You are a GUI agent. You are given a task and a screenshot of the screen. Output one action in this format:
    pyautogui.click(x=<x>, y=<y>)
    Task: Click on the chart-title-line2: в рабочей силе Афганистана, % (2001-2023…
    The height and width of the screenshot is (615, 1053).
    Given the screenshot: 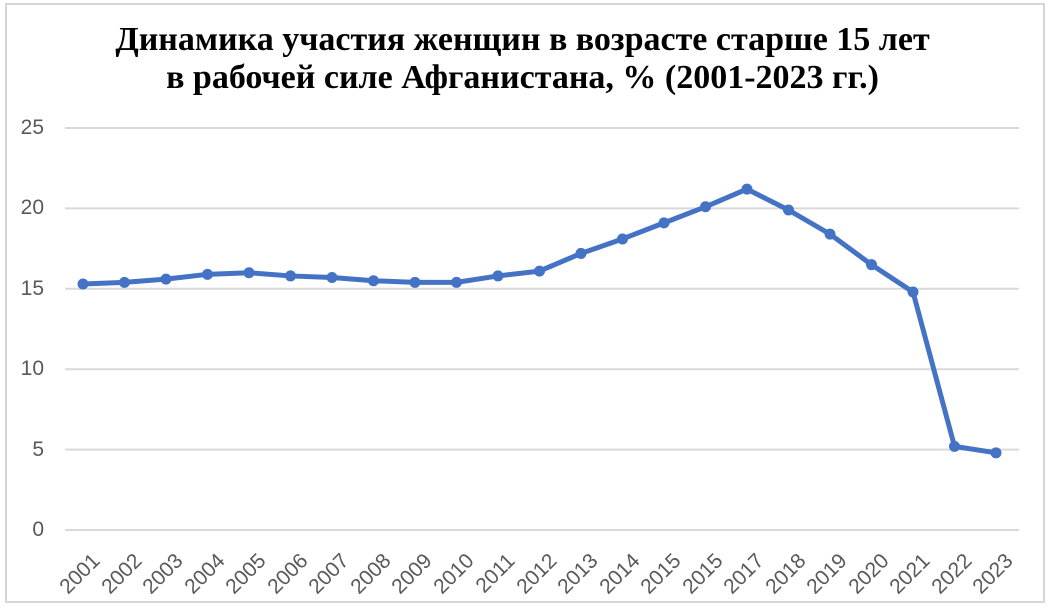 What is the action you would take?
    pyautogui.click(x=522, y=77)
    